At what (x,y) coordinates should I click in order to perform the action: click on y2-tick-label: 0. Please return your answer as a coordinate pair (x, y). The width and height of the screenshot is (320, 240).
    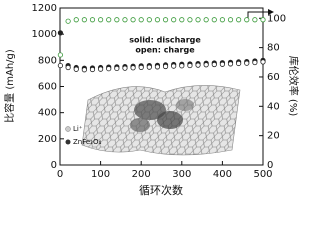
    Looking at the image, I should click on (270, 165).